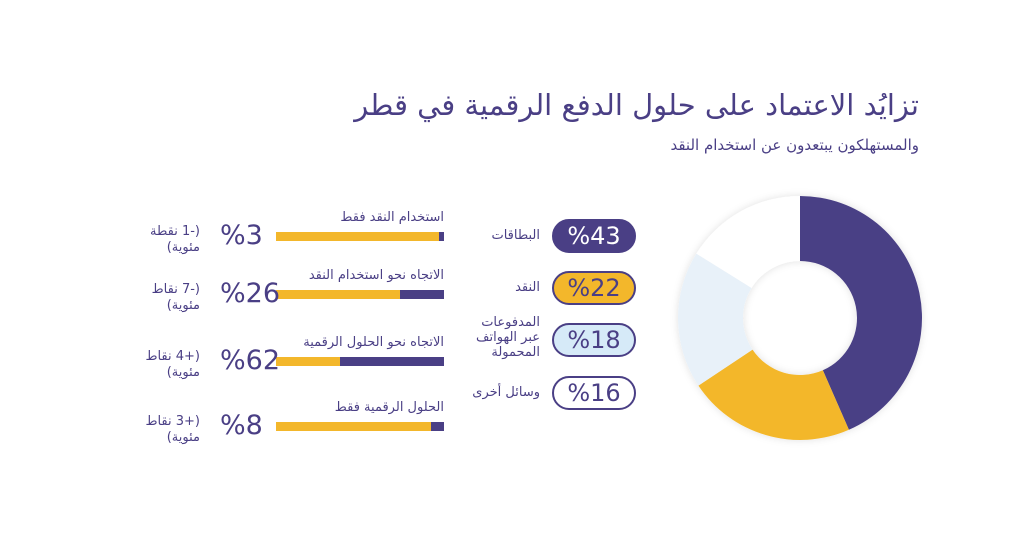 The height and width of the screenshot is (539, 1024). Describe the element at coordinates (508, 337) in the screenshot. I see `legend-label: المدفوعات عبر الهواتف المحمولة` at that location.